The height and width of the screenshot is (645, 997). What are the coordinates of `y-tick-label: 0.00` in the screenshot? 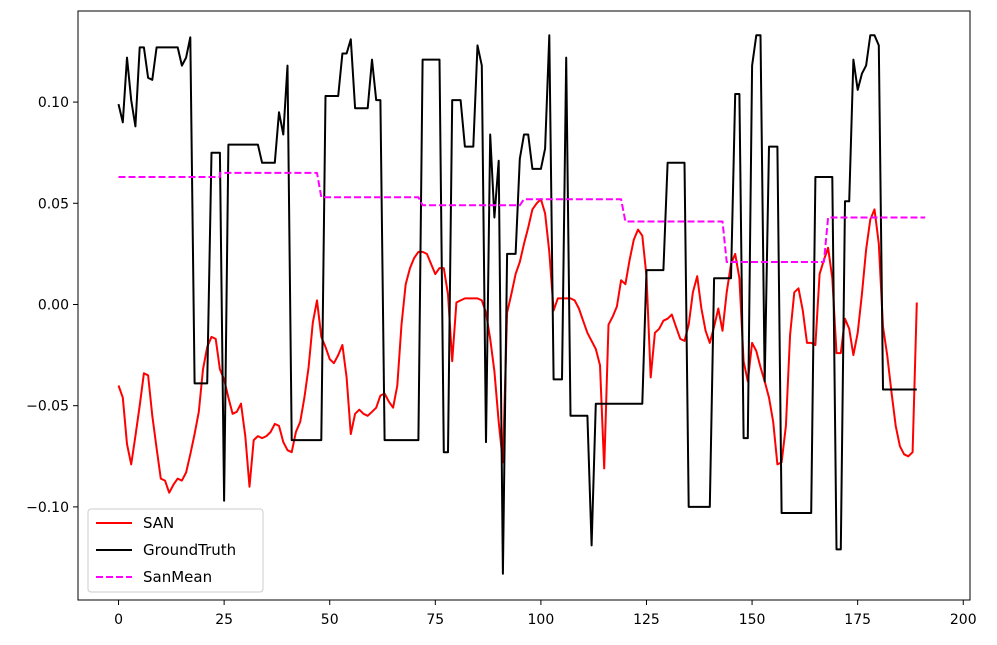 It's located at (53, 305).